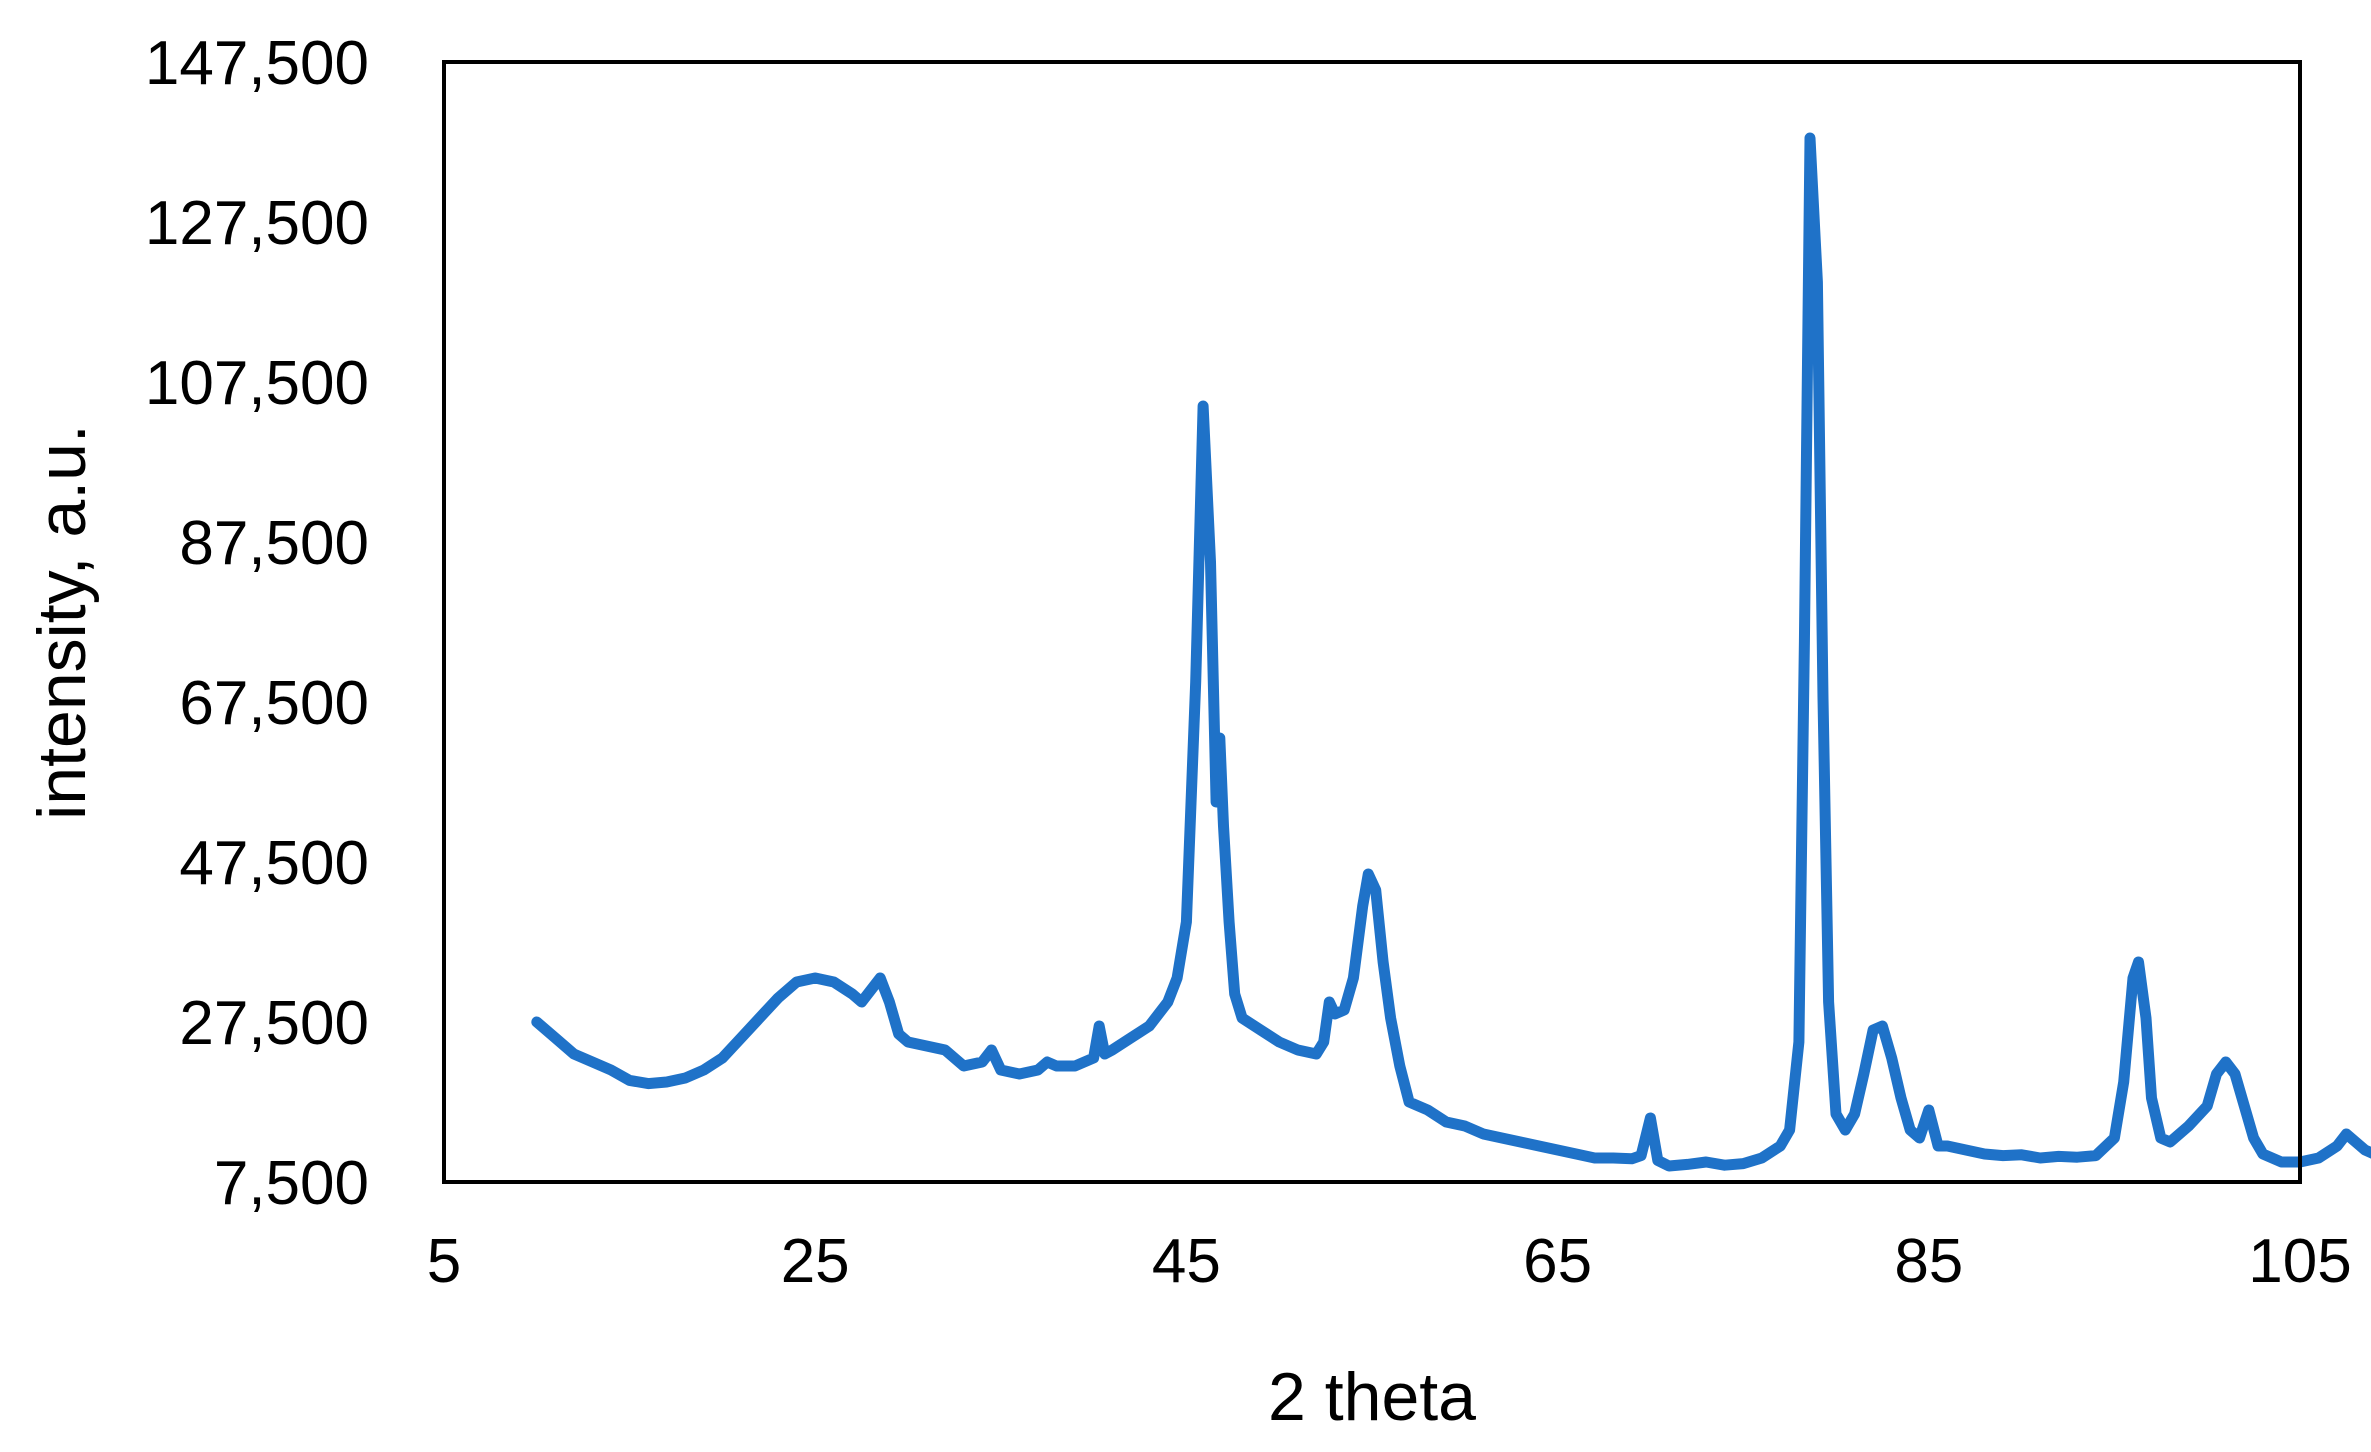 The width and height of the screenshot is (2371, 1452). Describe the element at coordinates (1389, 1261) in the screenshot. I see `x-axis-tick-labels: 5 25 45 65 85 105` at that location.